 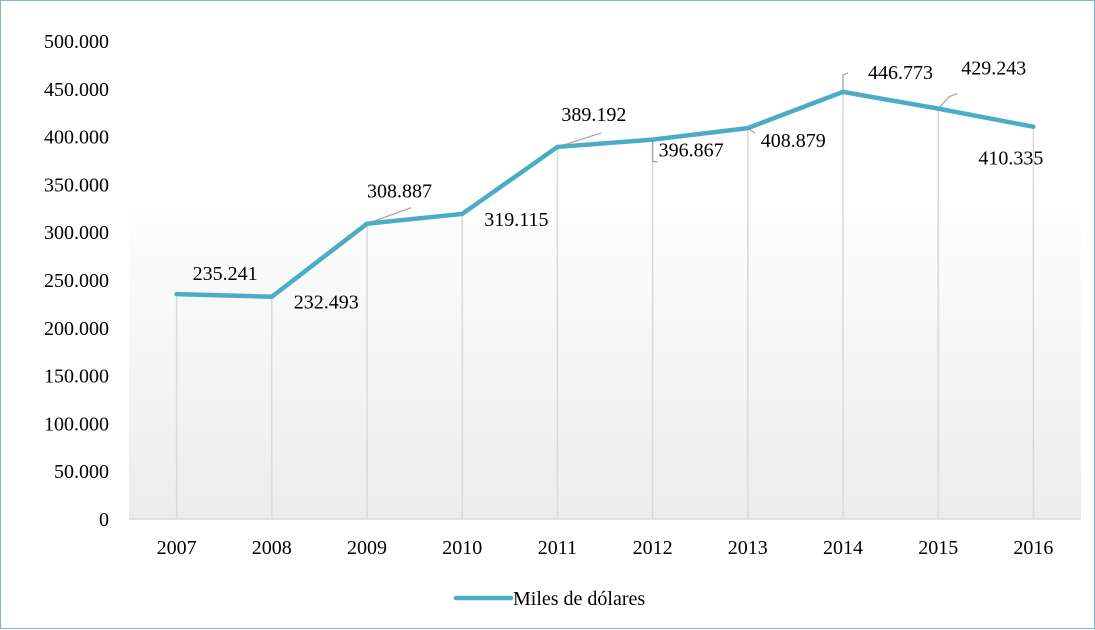 What do you see at coordinates (326, 303) in the screenshot?
I see `data-label: 232.493` at bounding box center [326, 303].